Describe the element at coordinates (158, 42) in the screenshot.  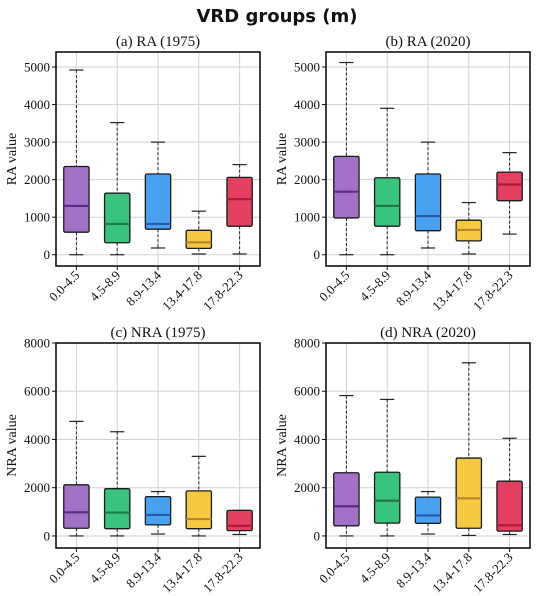
I see `chart-title: (a) RA (1975)` at that location.